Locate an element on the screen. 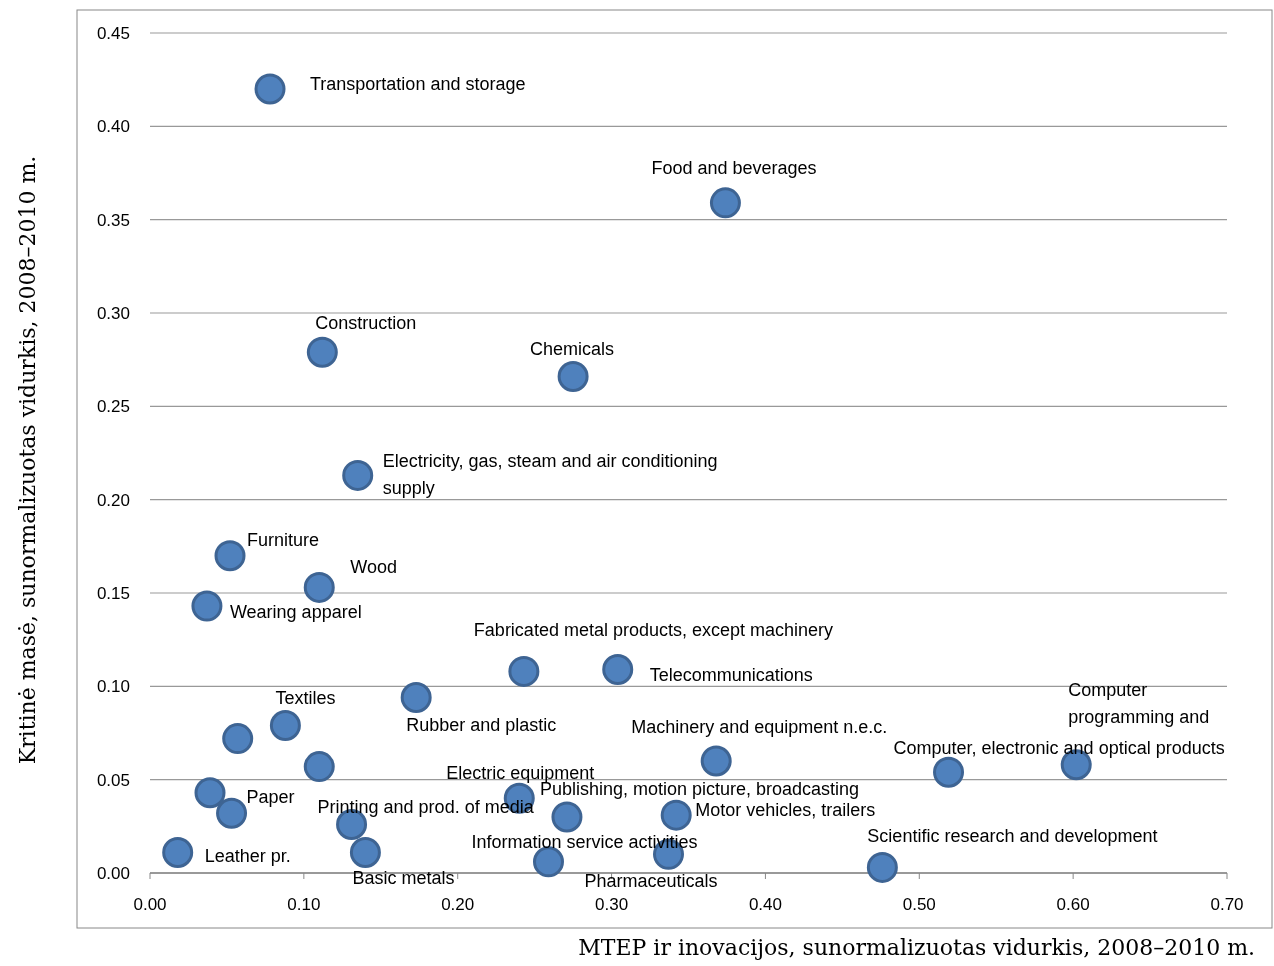  y-tick-label: 0.15 is located at coordinates (113, 593).